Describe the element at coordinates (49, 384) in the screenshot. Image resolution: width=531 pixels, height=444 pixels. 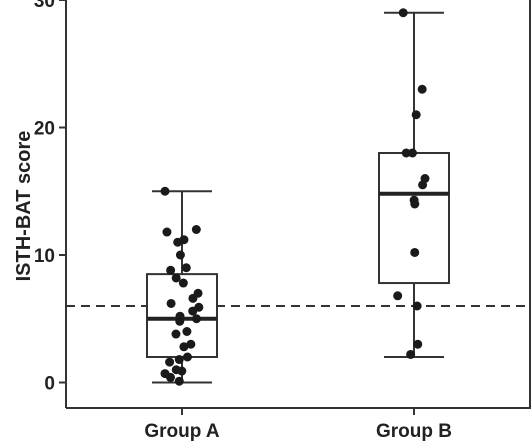
I see `y-tick-label: 0` at that location.